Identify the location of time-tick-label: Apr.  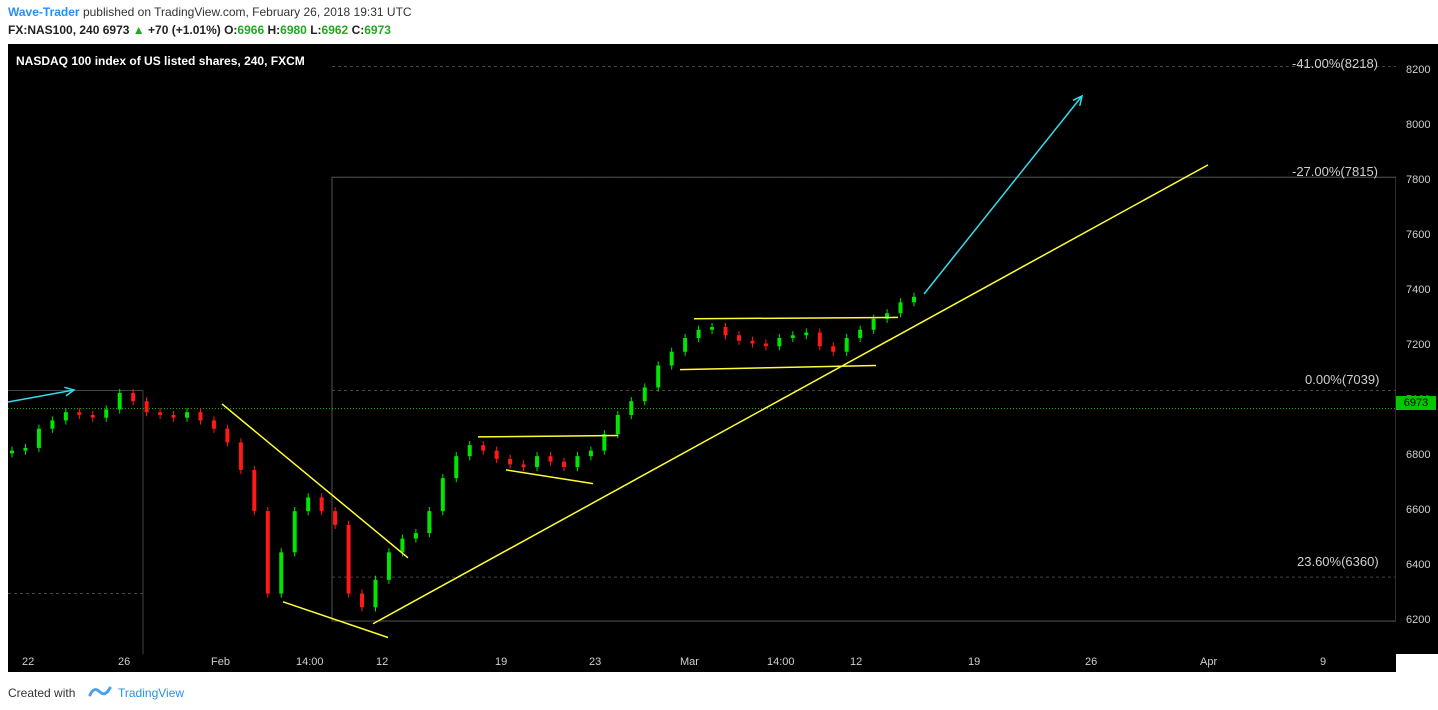
(1209, 662).